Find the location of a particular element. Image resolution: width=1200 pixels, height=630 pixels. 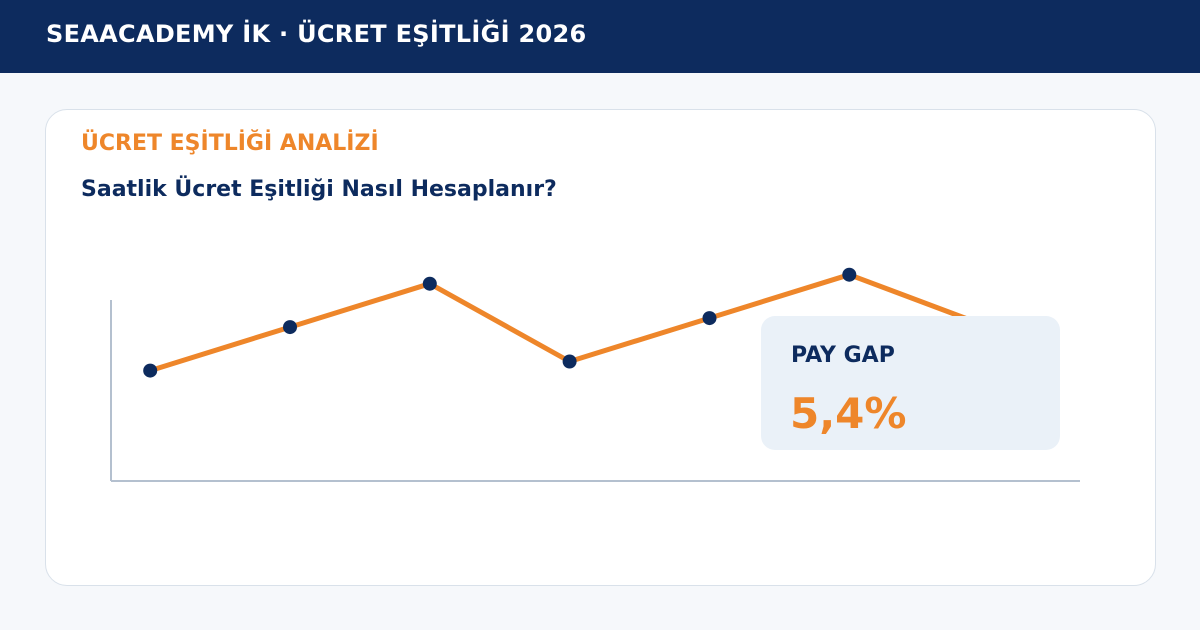

card-eyebrow: ÜCRET EŞİTLİĞİ ANALİZİ is located at coordinates (230, 143).